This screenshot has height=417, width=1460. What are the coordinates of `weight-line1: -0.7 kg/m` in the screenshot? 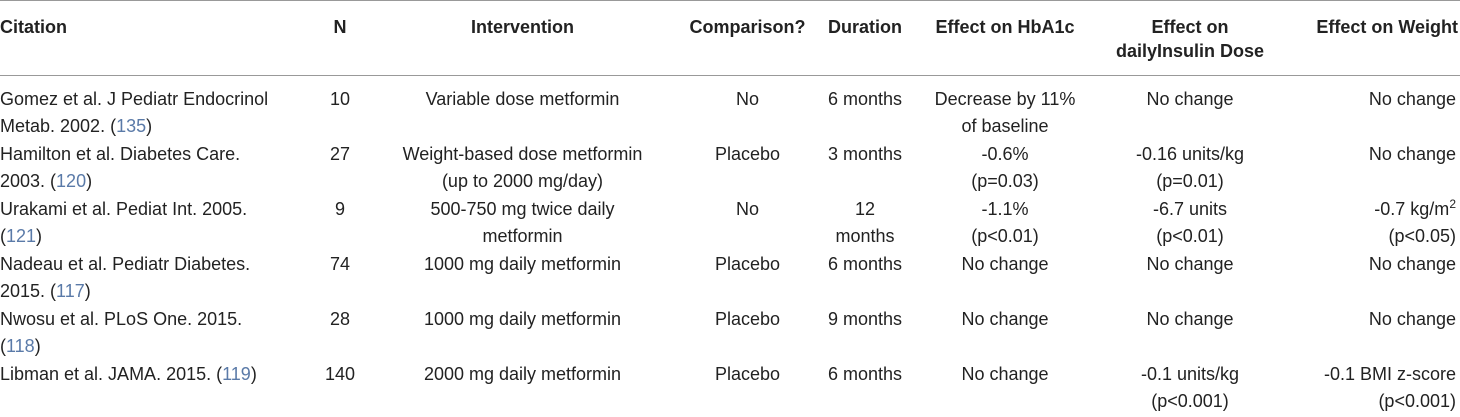 It's located at (1412, 209).